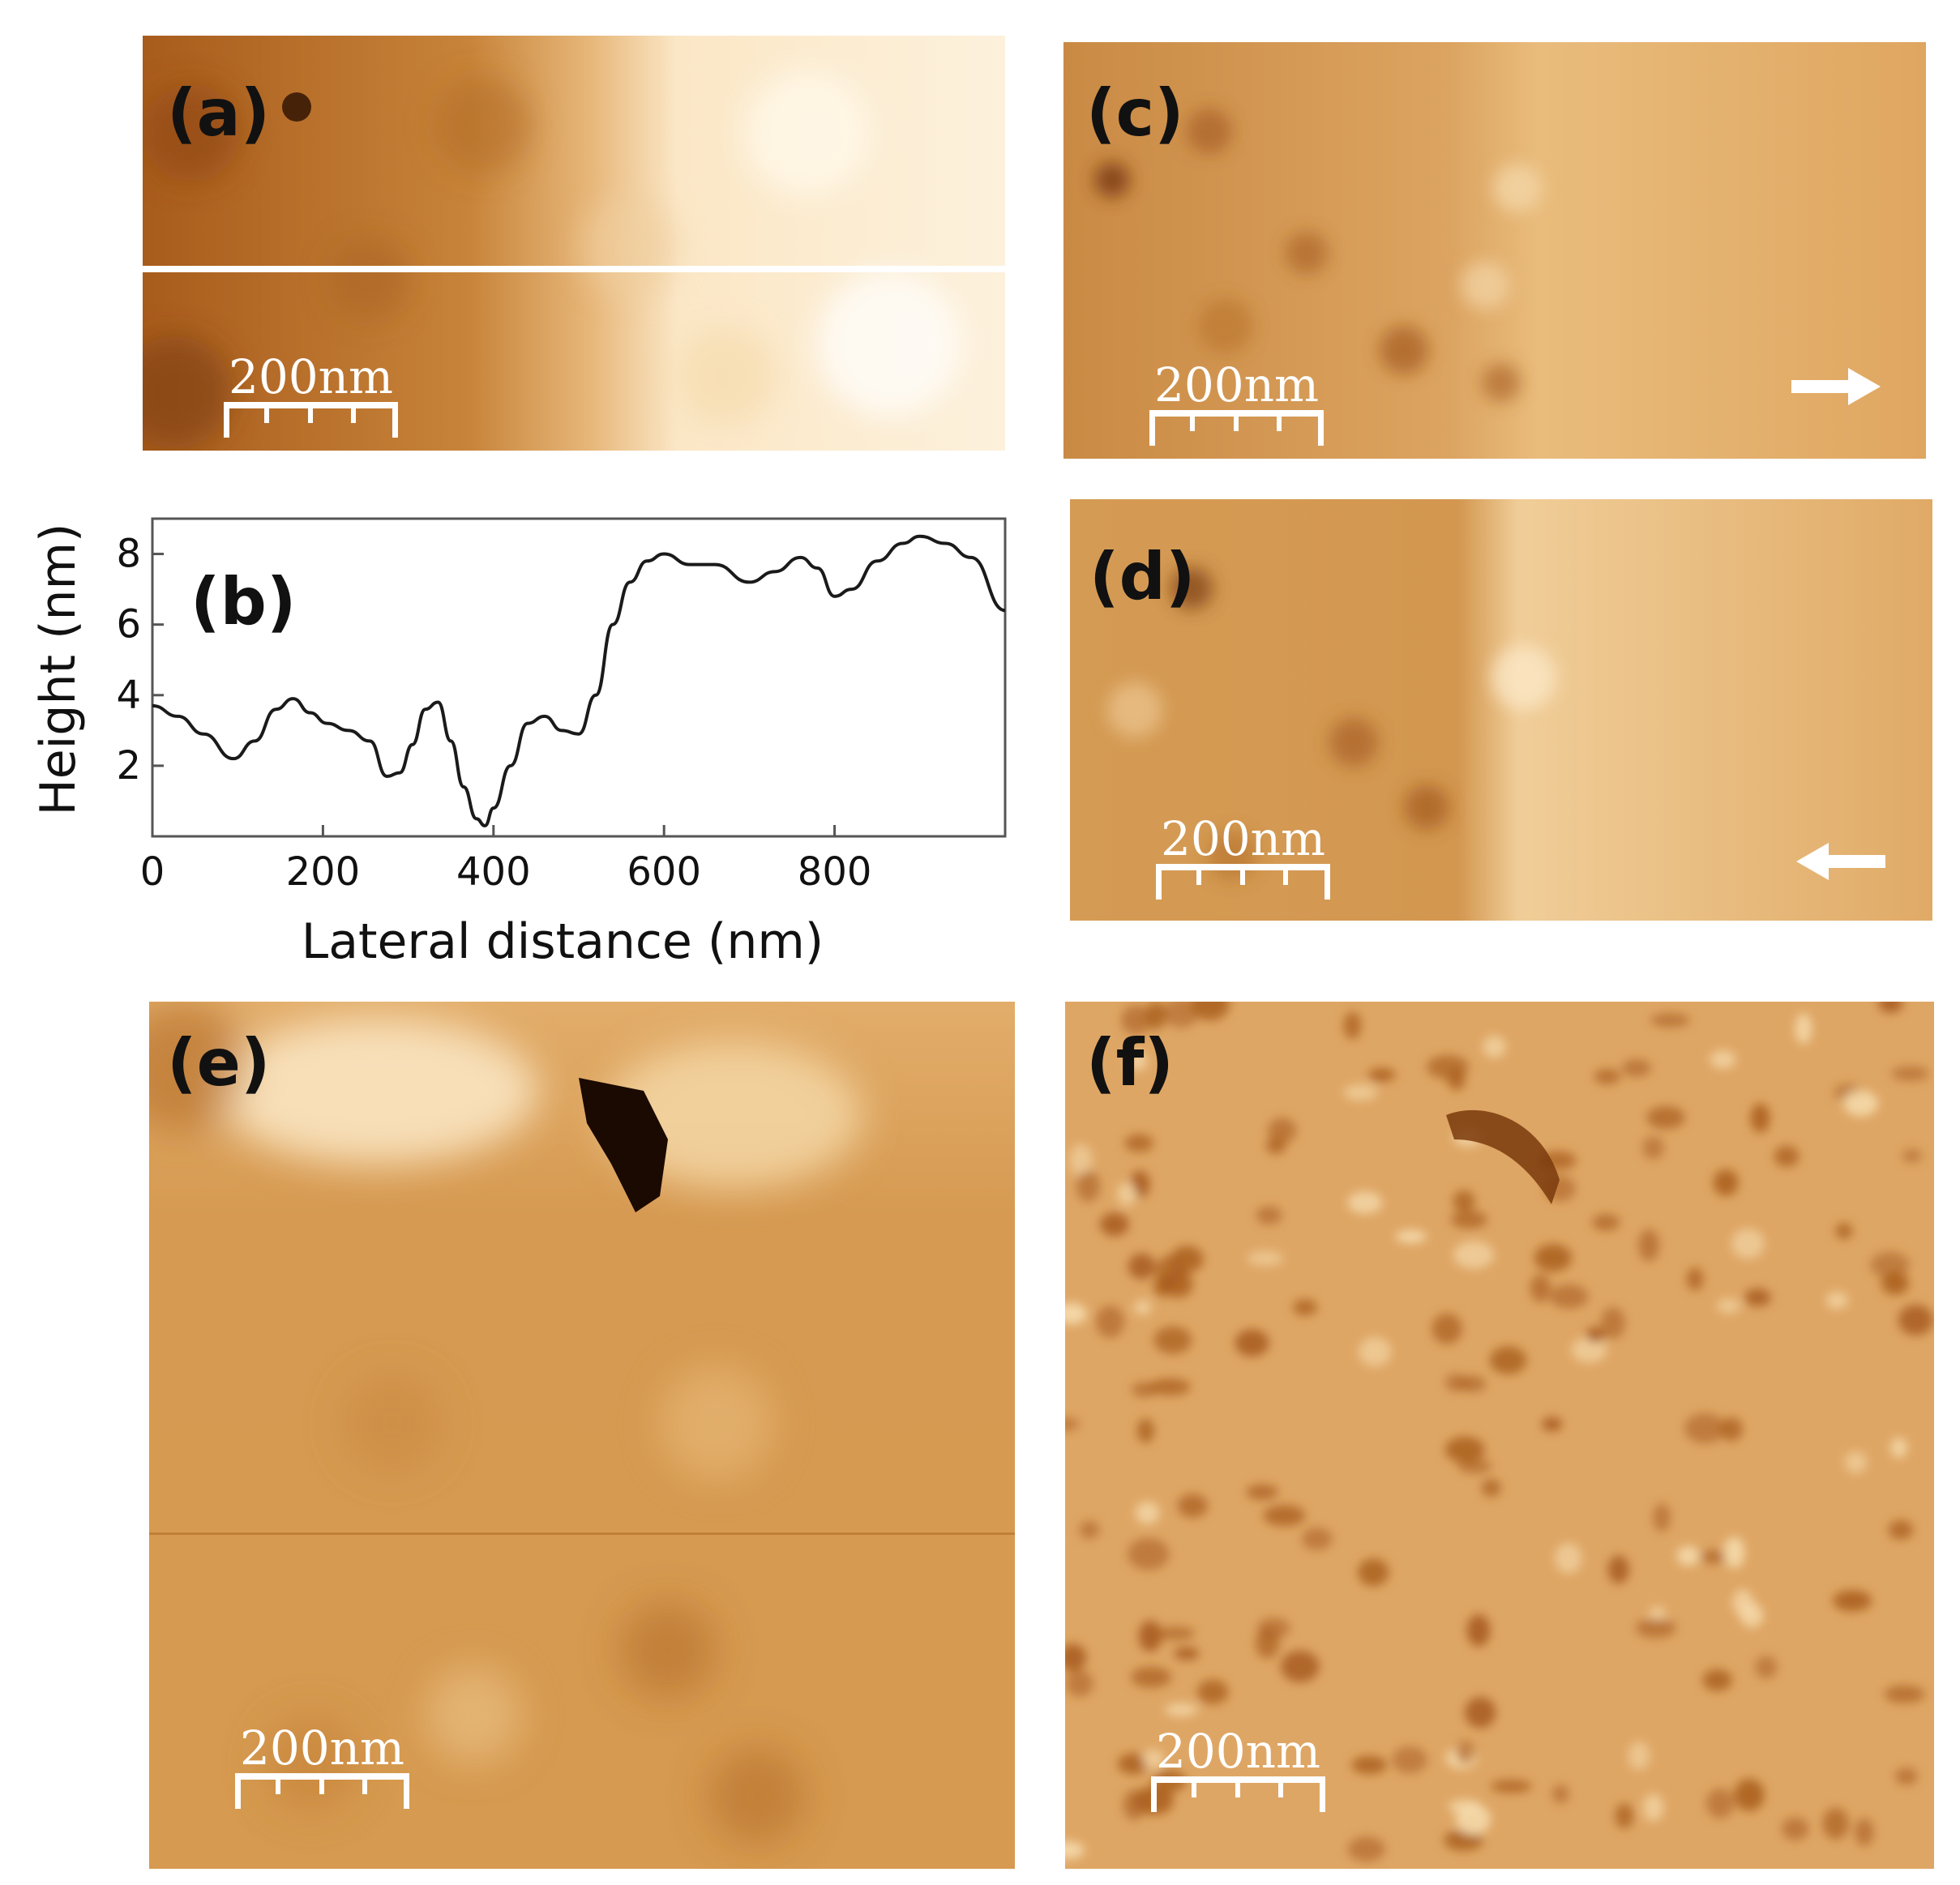 This screenshot has height=1885, width=1960. Describe the element at coordinates (1841, 861) in the screenshot. I see `left-arrow-icon` at that location.